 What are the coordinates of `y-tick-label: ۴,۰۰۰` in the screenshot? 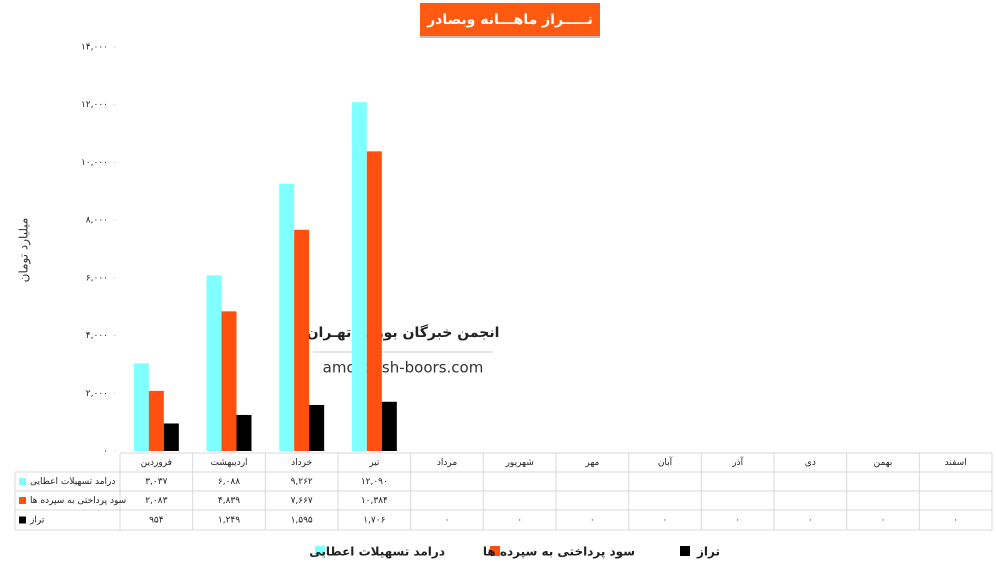 It's located at (97, 336).